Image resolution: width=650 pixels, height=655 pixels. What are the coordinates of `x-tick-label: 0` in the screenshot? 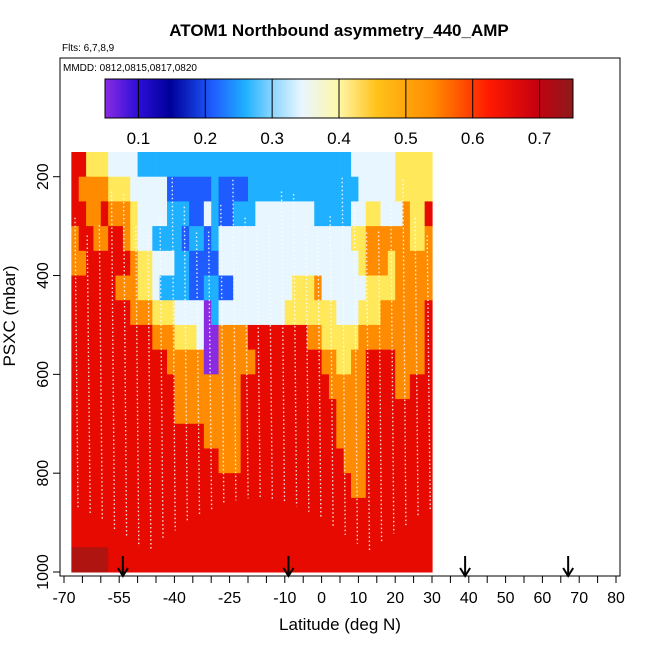 It's located at (321, 598).